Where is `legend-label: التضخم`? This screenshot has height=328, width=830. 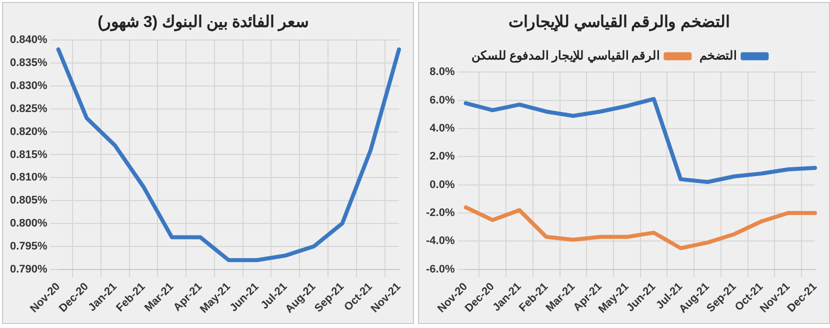 legend-label: التضخم is located at coordinates (718, 56).